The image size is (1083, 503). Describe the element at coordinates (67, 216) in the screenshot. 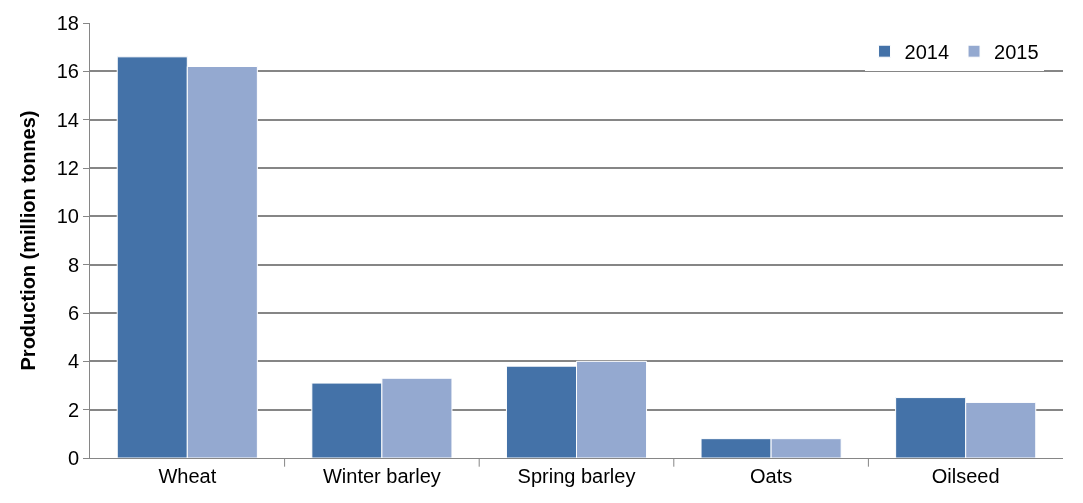

I see `y-tick-label: 10` at that location.